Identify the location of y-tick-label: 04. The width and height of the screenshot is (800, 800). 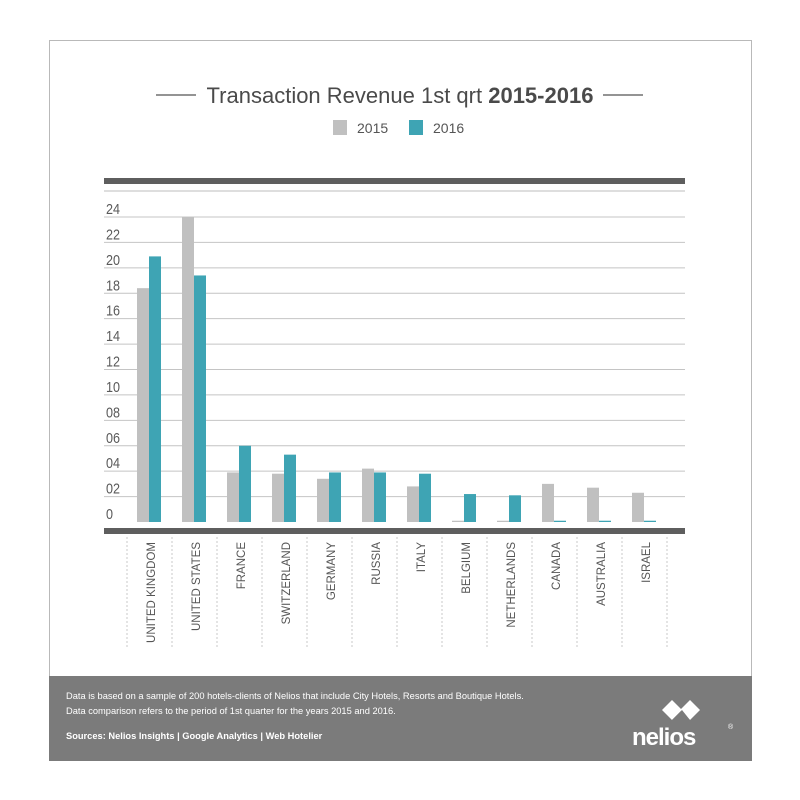
(113, 463).